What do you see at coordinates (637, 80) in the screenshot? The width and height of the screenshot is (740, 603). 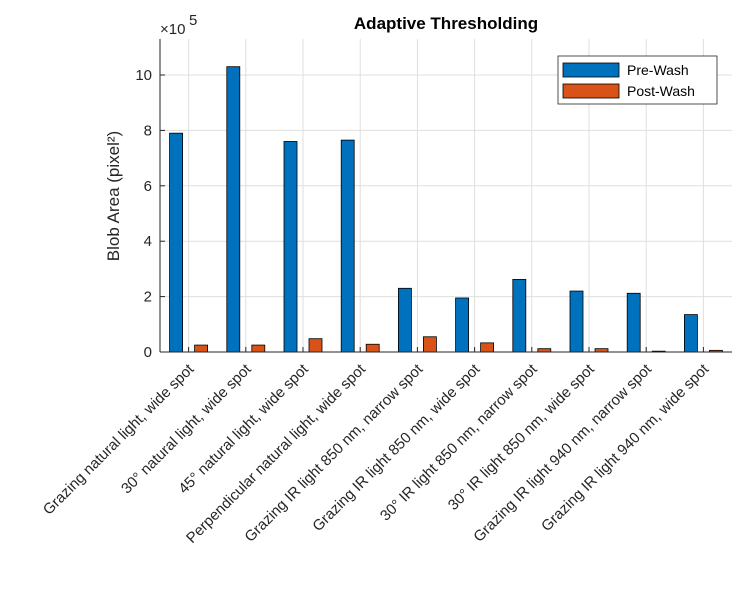 I see `legend: Pre-Wash Post-Wash` at bounding box center [637, 80].